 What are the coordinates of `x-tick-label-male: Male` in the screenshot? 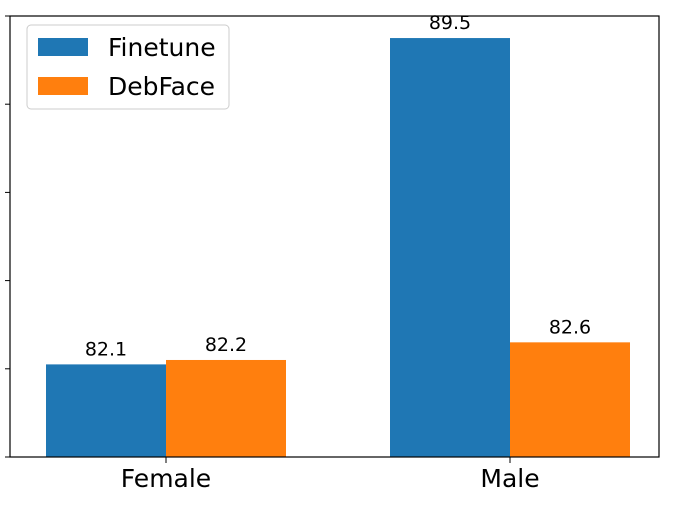 It's located at (509, 478).